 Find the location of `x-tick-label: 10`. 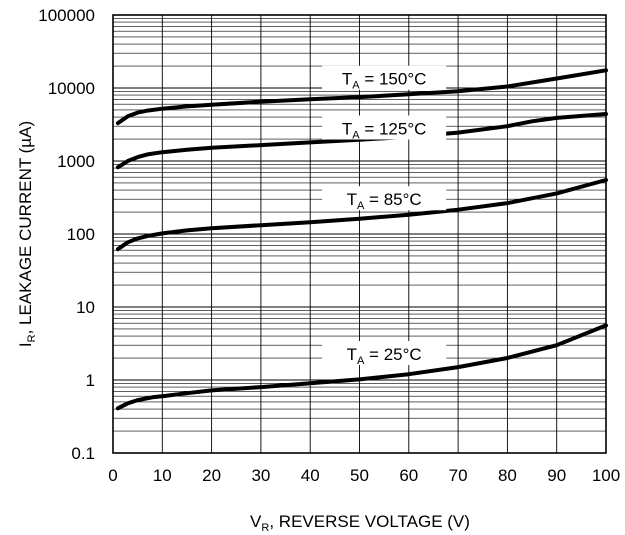

x-tick-label: 10 is located at coordinates (162, 475).